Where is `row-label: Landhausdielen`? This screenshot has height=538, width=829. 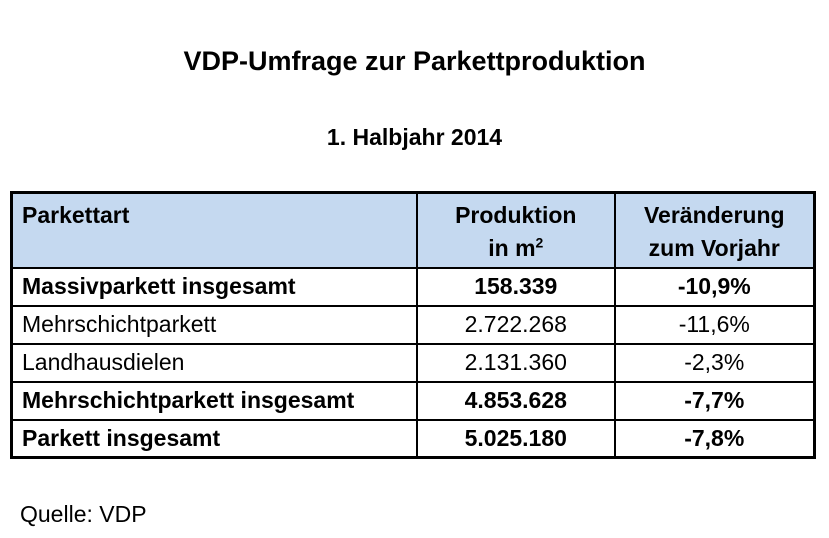
row-label: Landhausdielen is located at coordinates (214, 362).